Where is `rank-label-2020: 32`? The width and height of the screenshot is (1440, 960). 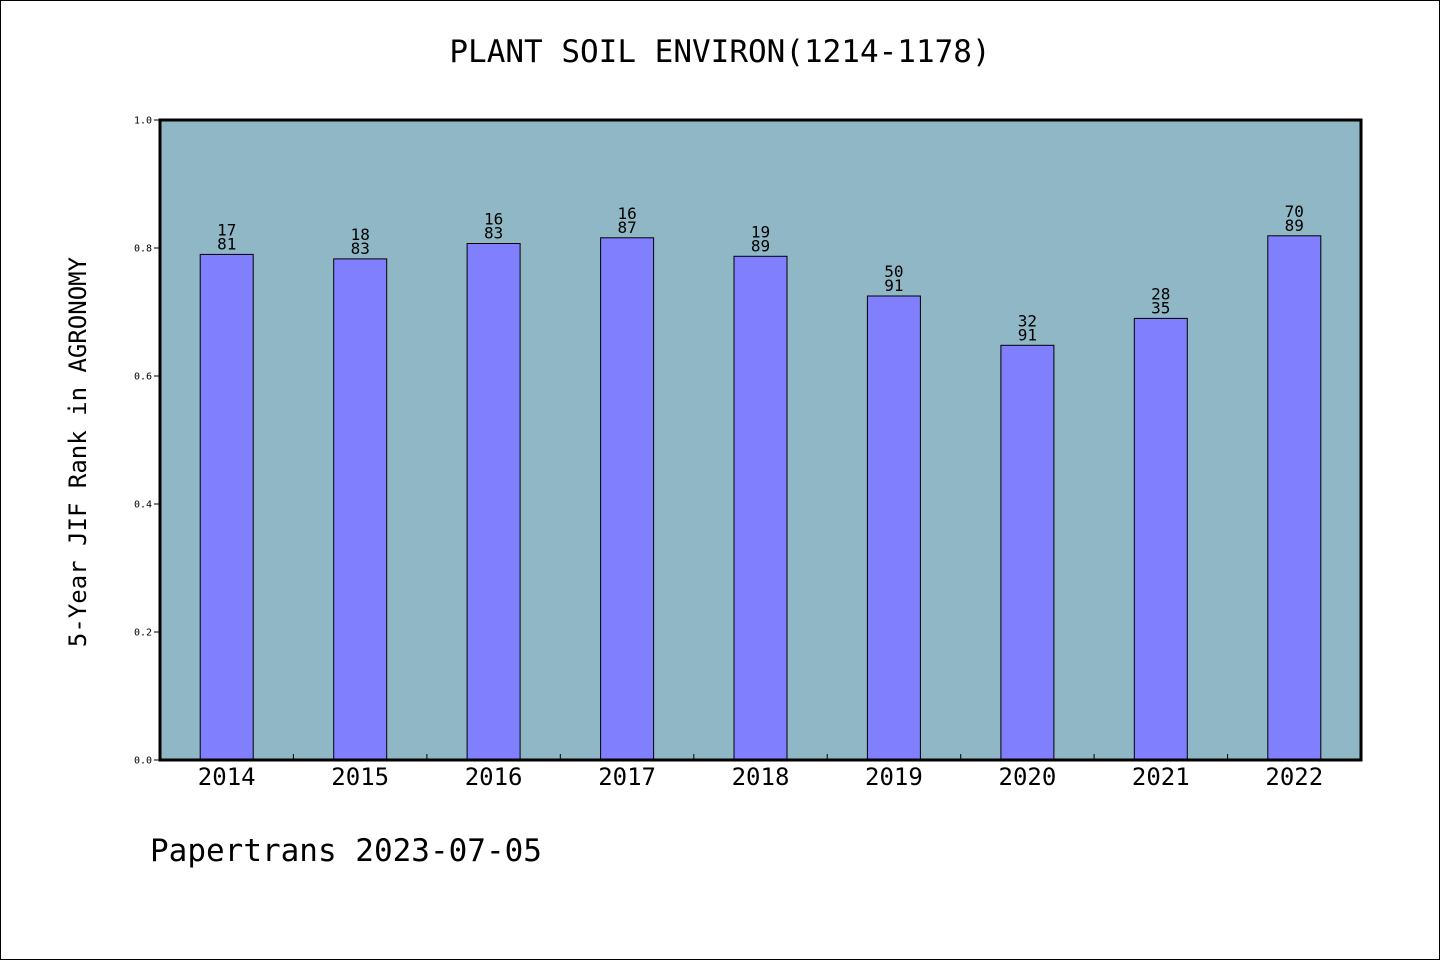 rank-label-2020: 32 is located at coordinates (1027, 320).